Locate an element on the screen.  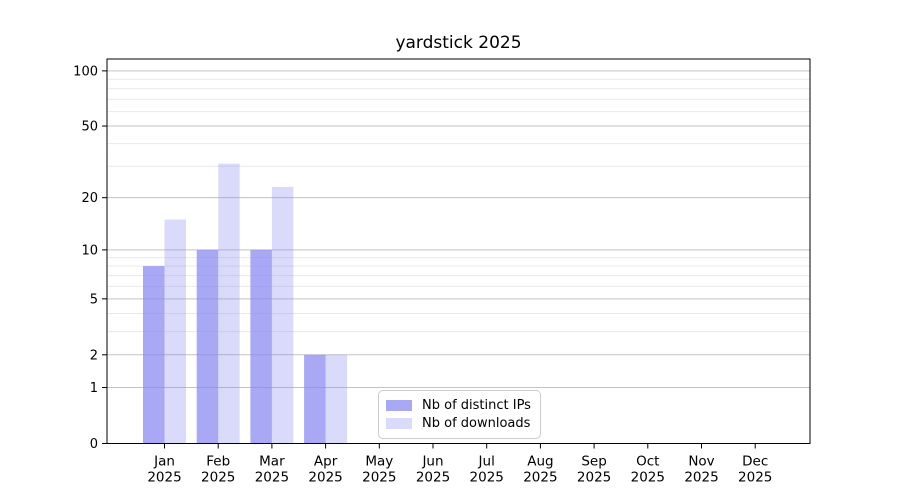
legend-item-distinct-ips: Nb of distinct IPs is located at coordinates (458, 405).